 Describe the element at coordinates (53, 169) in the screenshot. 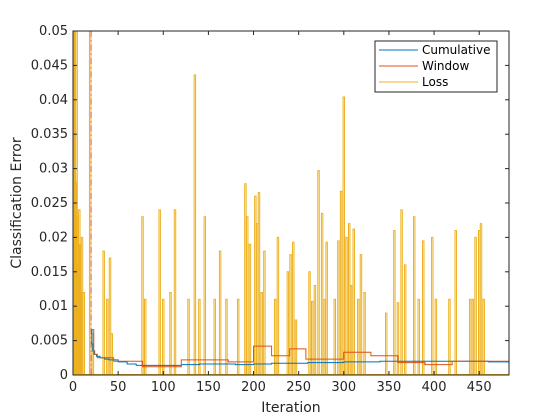

I see `y-tick-label: 0.03` at that location.